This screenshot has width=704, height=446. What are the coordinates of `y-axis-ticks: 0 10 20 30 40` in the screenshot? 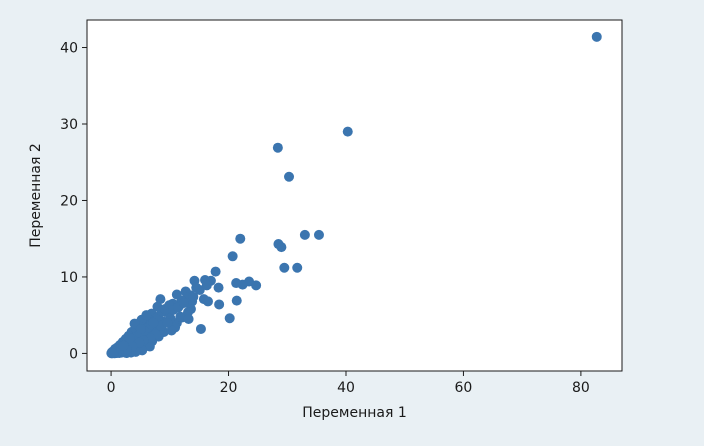 It's located at (73, 201).